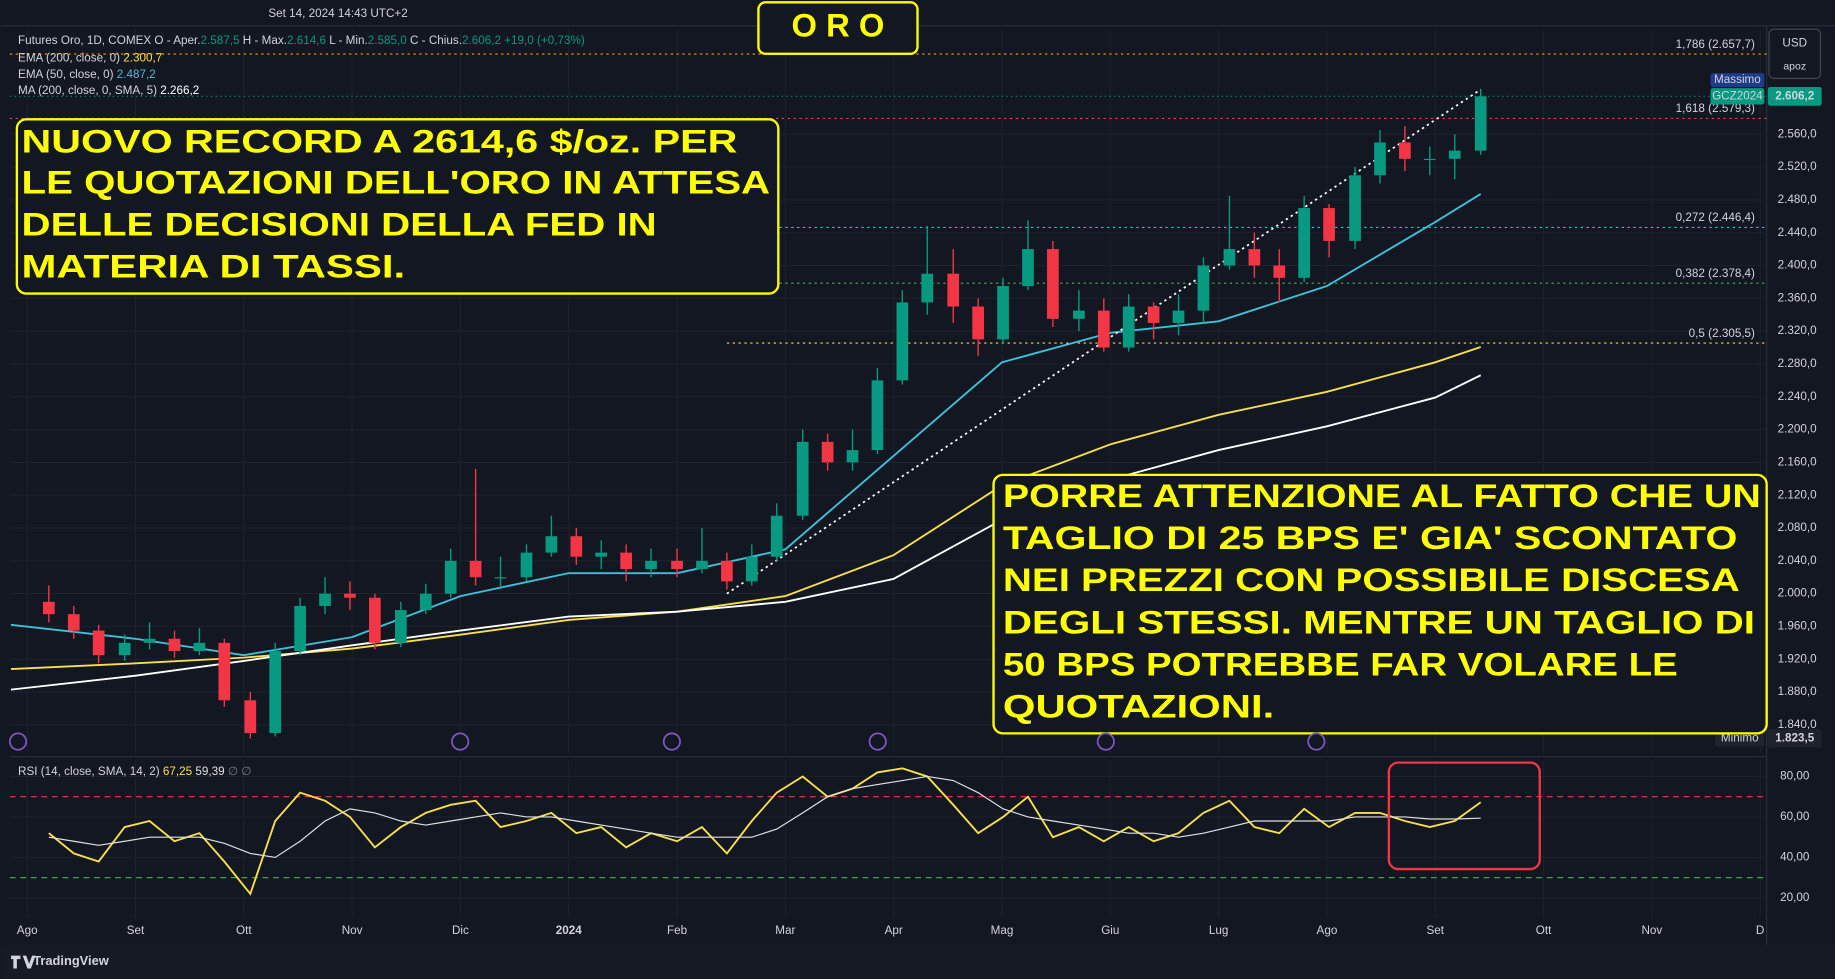 Image resolution: width=1835 pixels, height=979 pixels. Describe the element at coordinates (1737, 80) in the screenshot. I see `high-badge` at that location.